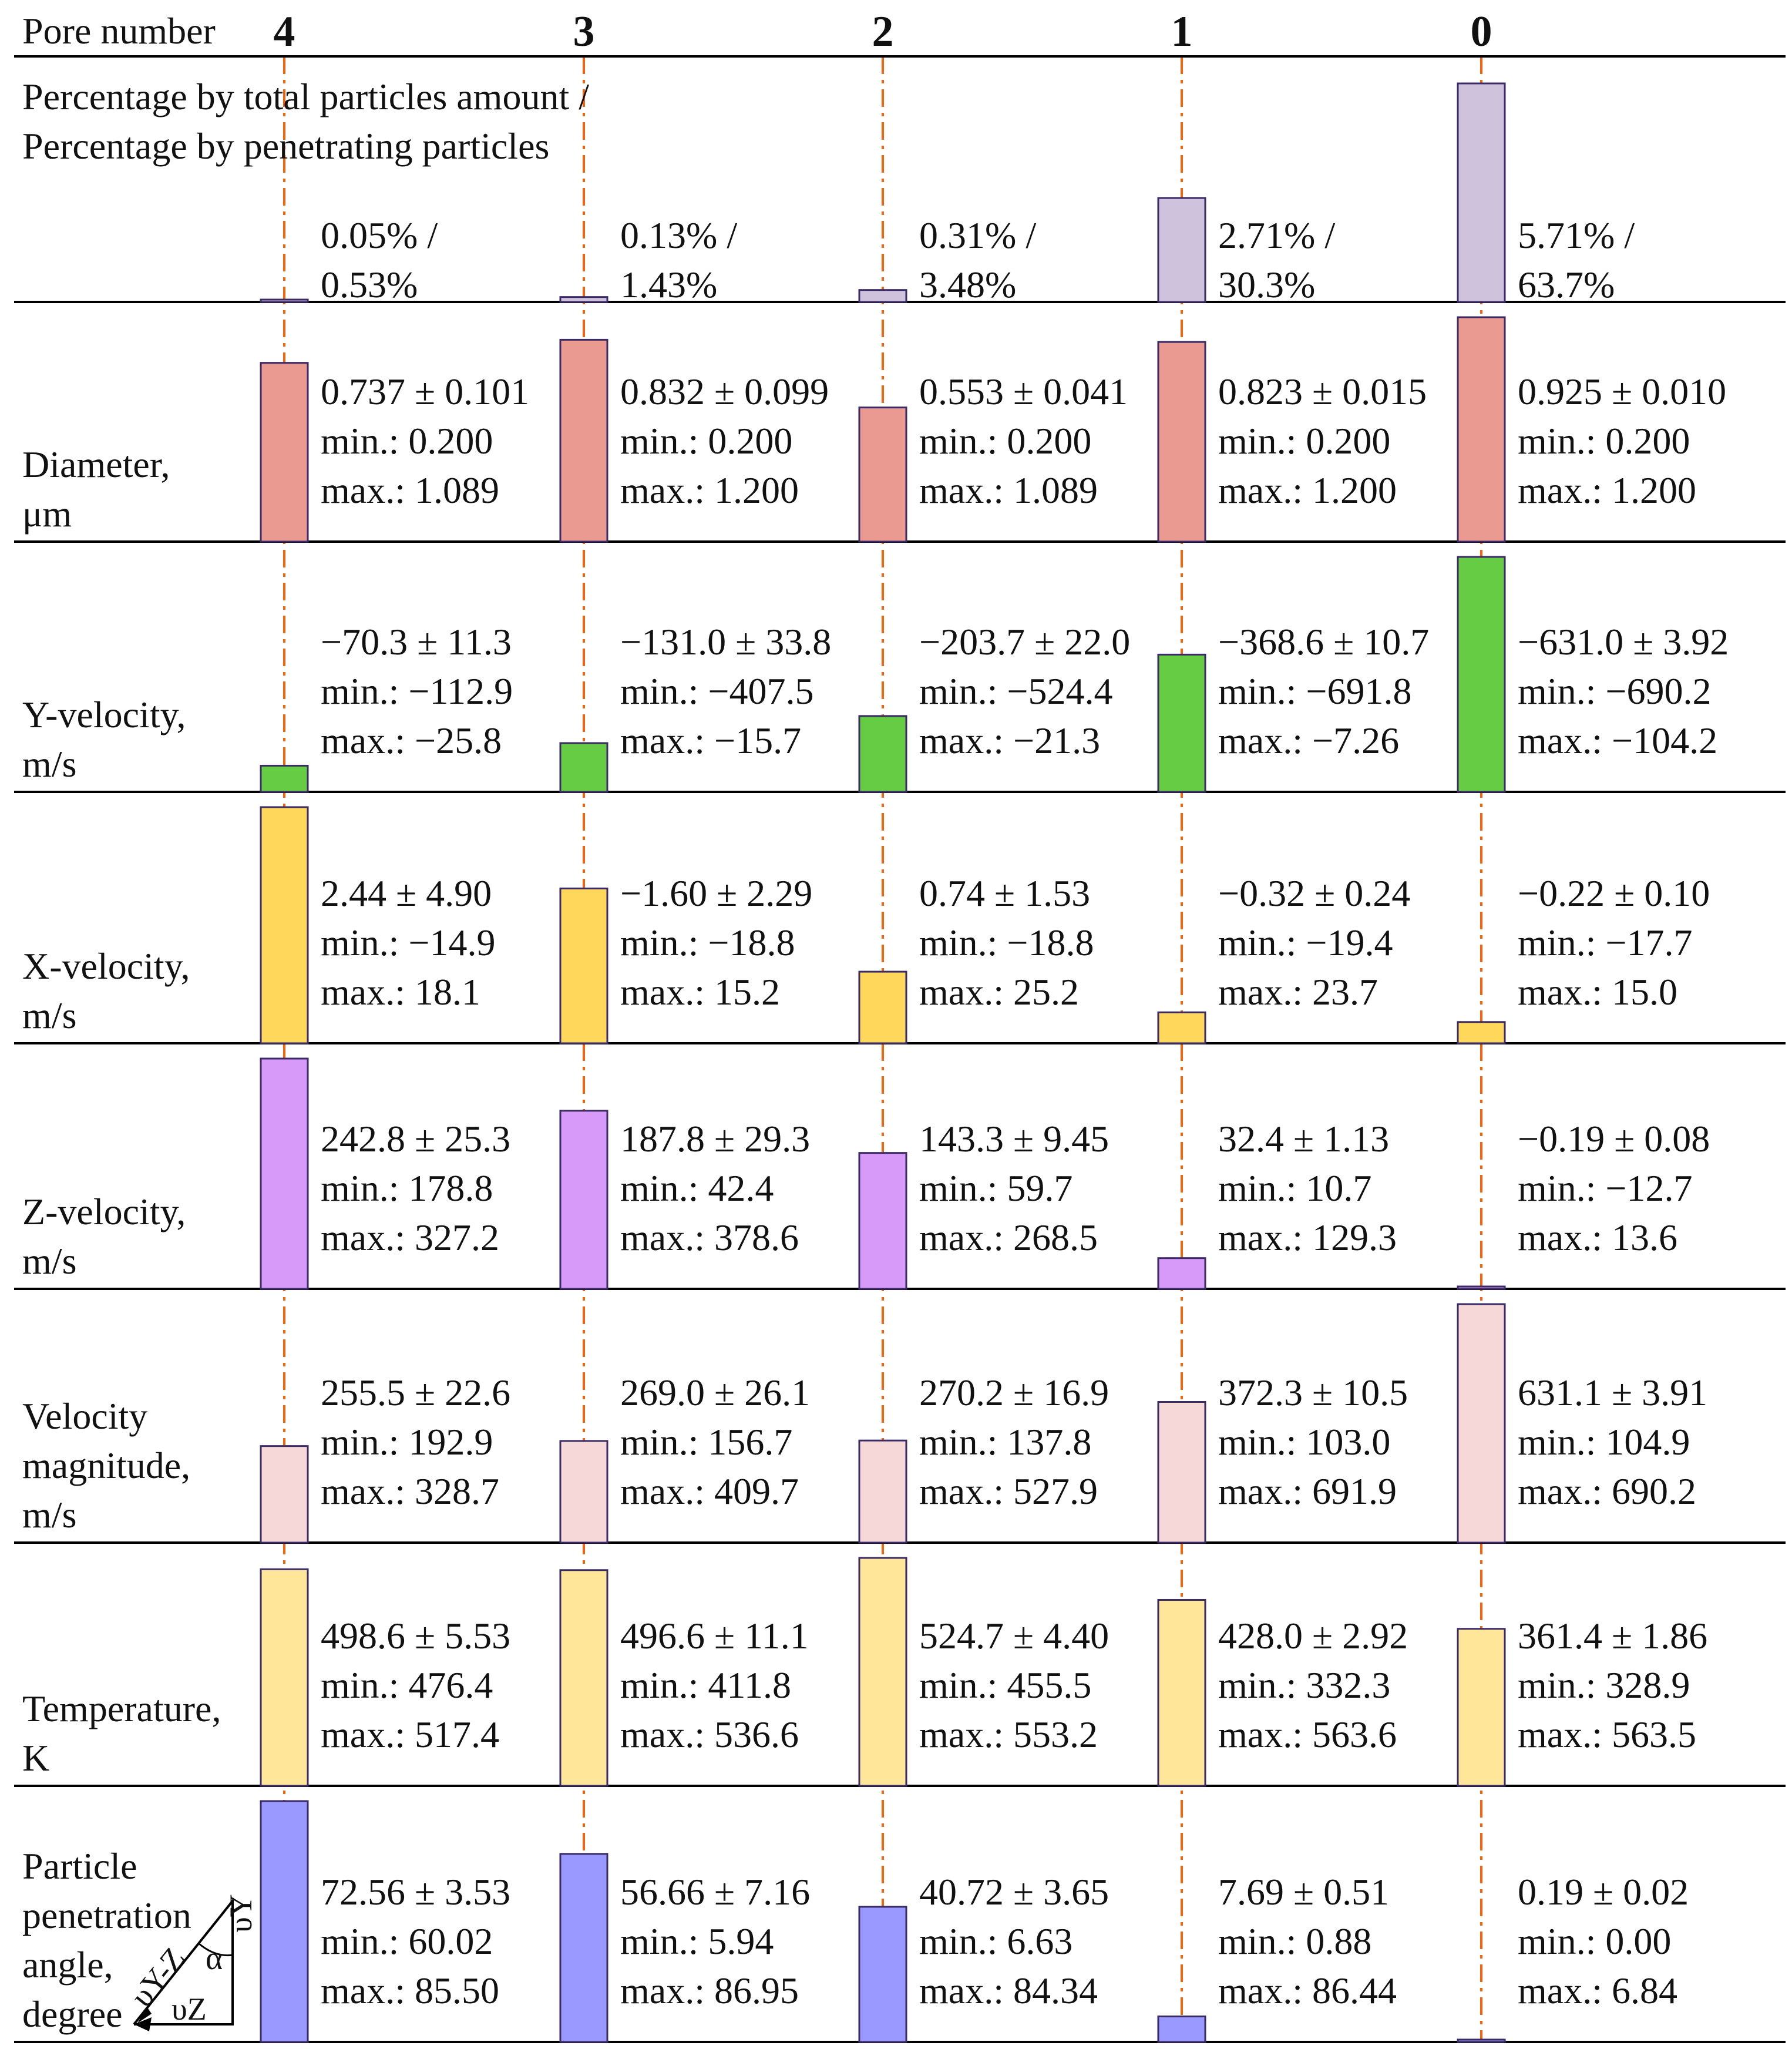 The width and height of the screenshot is (1792, 2049). Describe the element at coordinates (1005, 441) in the screenshot. I see `data-label: min.: 0.200` at that location.